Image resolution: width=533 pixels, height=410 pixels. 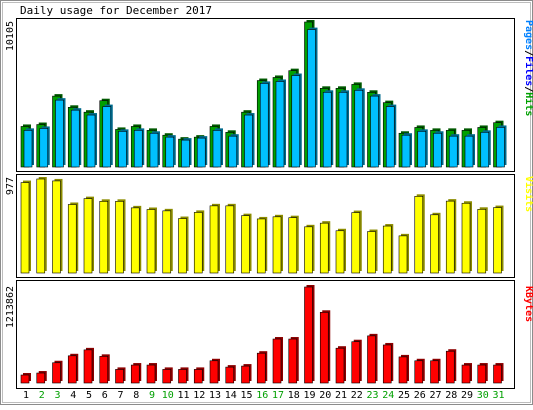 I want to click on legend-pages: Pages, so click(x=528, y=35).